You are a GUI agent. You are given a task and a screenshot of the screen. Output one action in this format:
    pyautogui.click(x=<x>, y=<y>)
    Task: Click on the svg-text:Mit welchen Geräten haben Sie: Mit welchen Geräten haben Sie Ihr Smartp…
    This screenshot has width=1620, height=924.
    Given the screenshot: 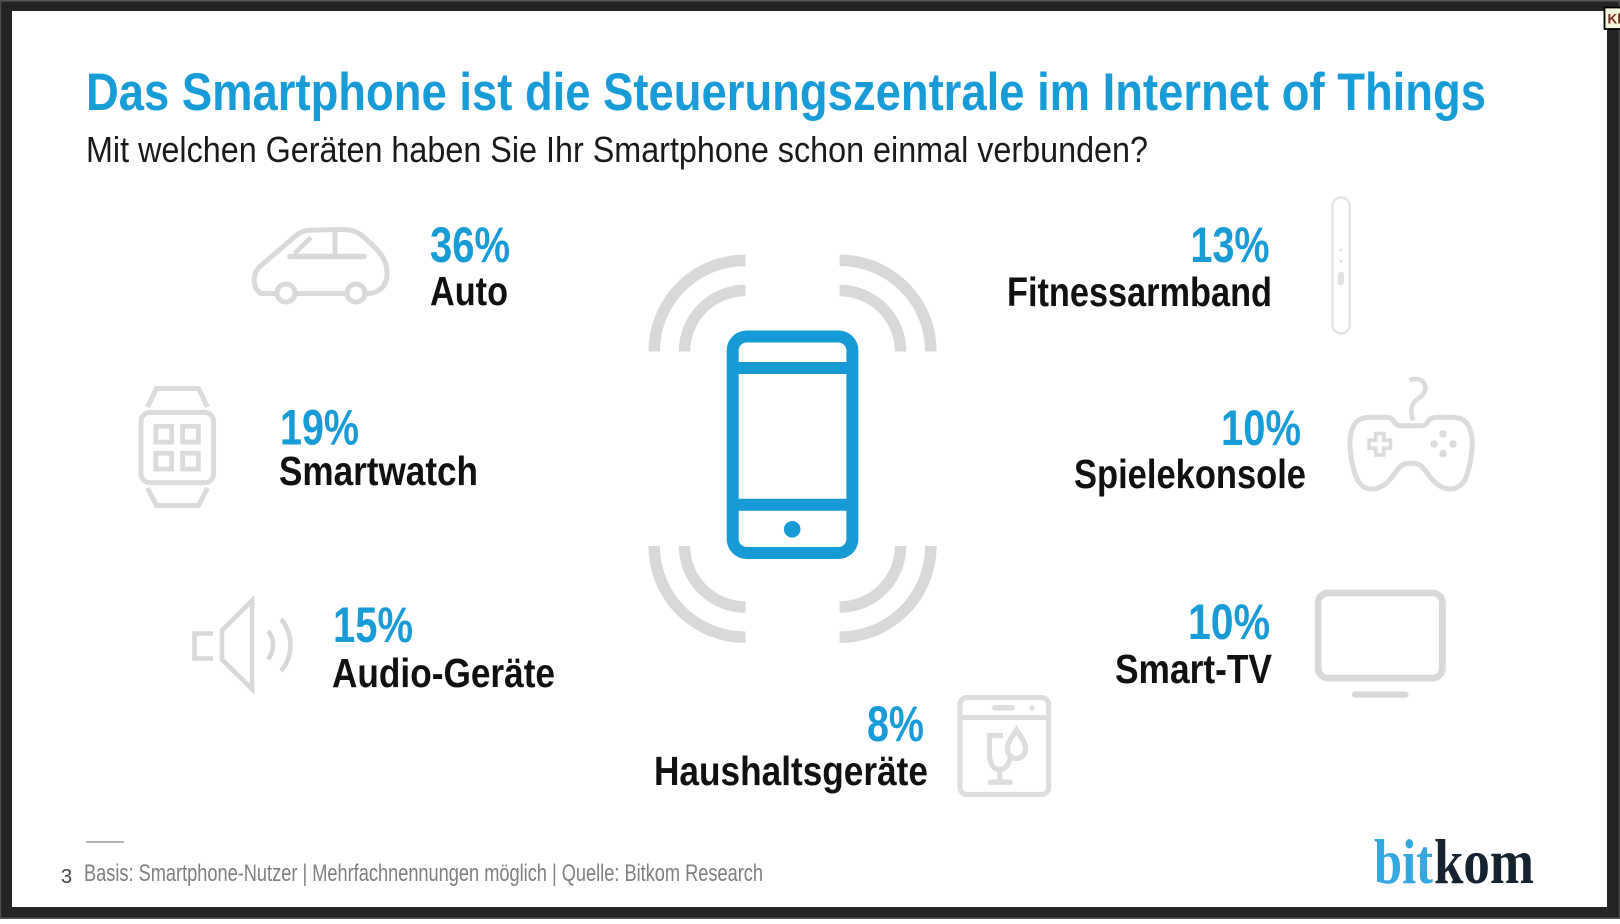 What is the action you would take?
    pyautogui.click(x=617, y=149)
    